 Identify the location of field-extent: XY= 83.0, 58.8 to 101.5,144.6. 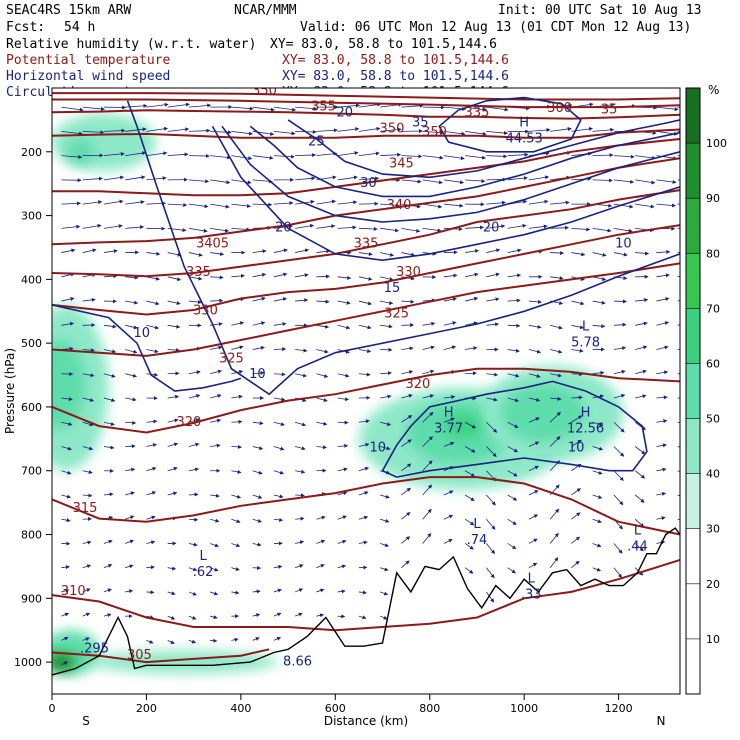
(383, 44).